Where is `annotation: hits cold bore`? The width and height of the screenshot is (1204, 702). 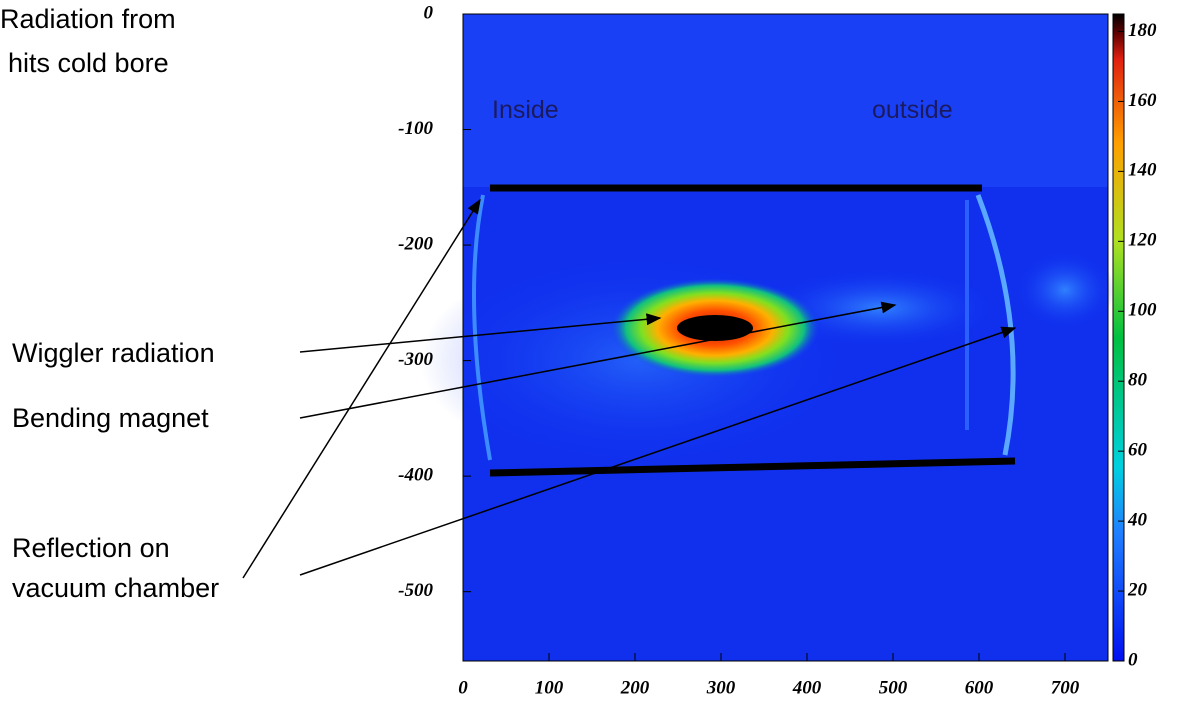
annotation: hits cold bore is located at coordinates (88, 63).